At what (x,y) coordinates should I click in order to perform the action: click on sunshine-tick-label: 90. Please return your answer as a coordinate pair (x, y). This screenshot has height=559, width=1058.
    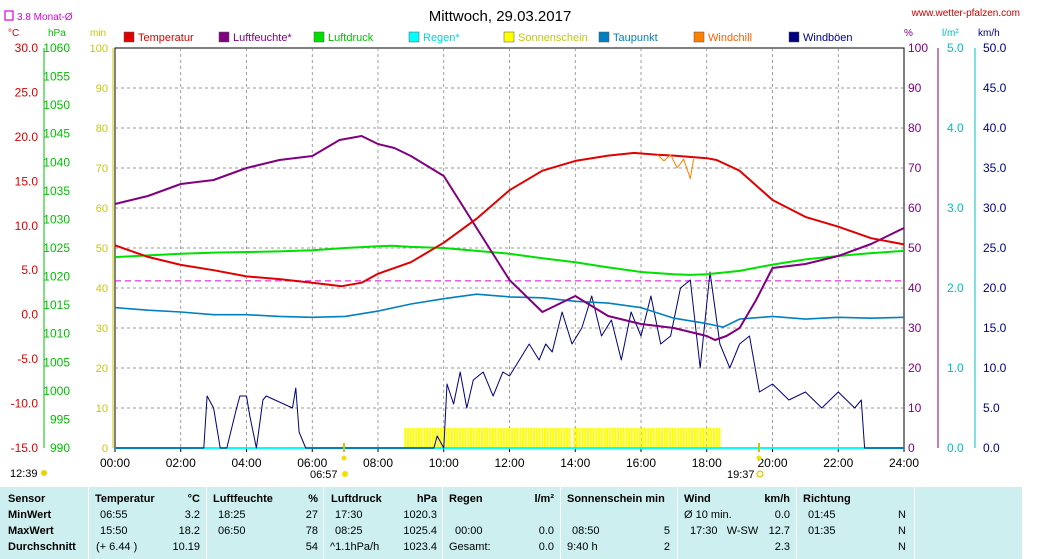
    Looking at the image, I should click on (102, 89).